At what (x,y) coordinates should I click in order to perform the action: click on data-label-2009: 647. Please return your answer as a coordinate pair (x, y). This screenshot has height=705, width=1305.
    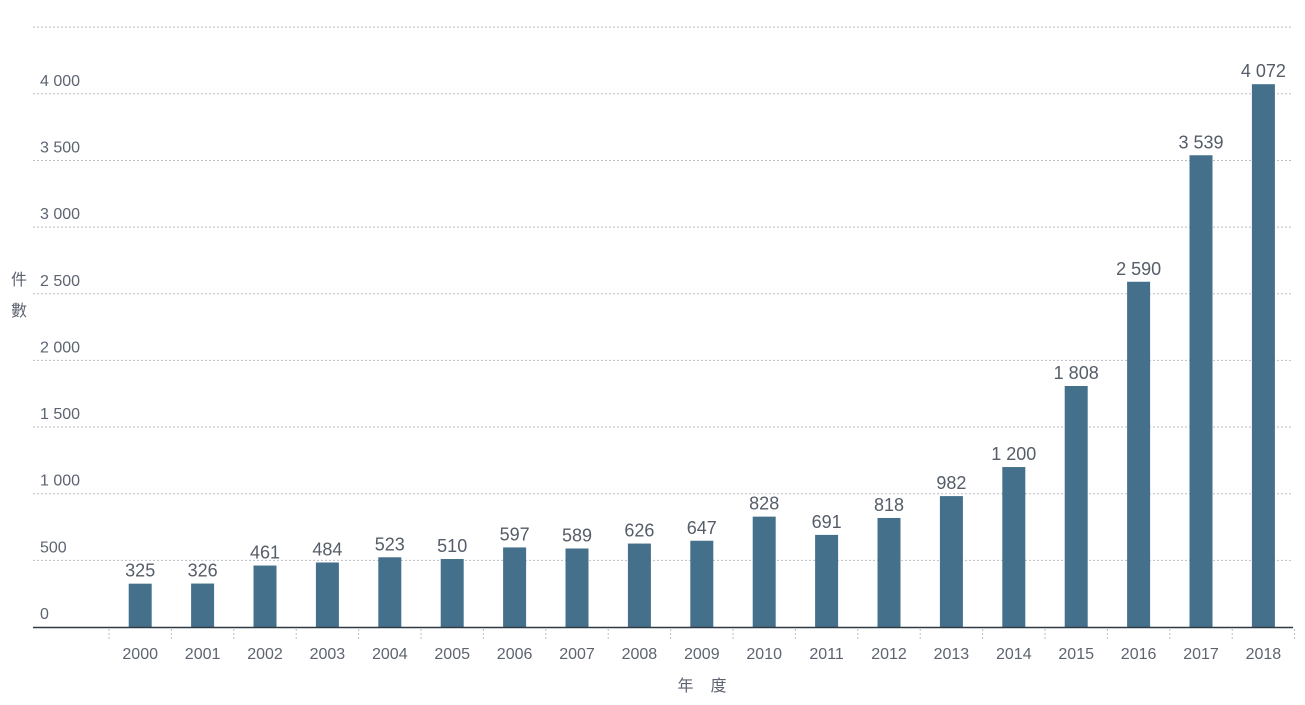
    Looking at the image, I should click on (702, 528).